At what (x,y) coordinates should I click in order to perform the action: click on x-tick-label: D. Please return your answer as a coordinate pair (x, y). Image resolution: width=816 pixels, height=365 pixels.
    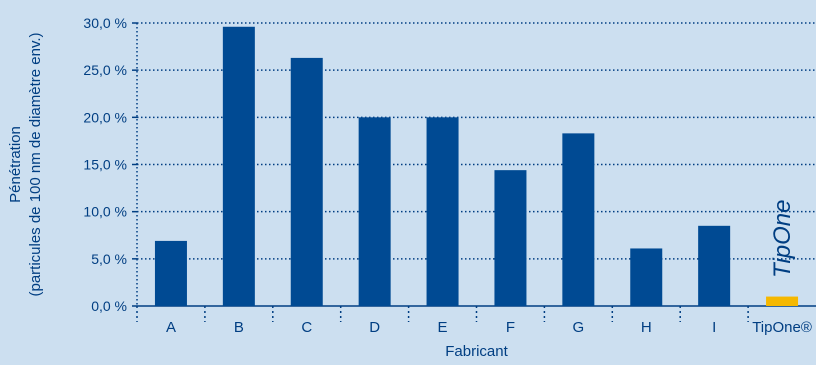
    Looking at the image, I should click on (374, 327).